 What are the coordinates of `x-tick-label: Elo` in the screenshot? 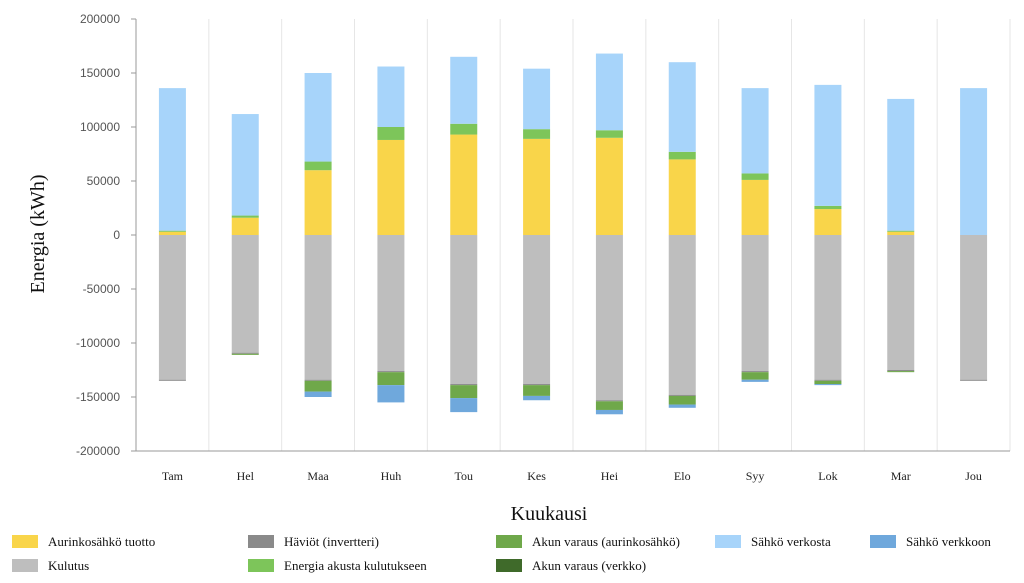 It's located at (682, 476).